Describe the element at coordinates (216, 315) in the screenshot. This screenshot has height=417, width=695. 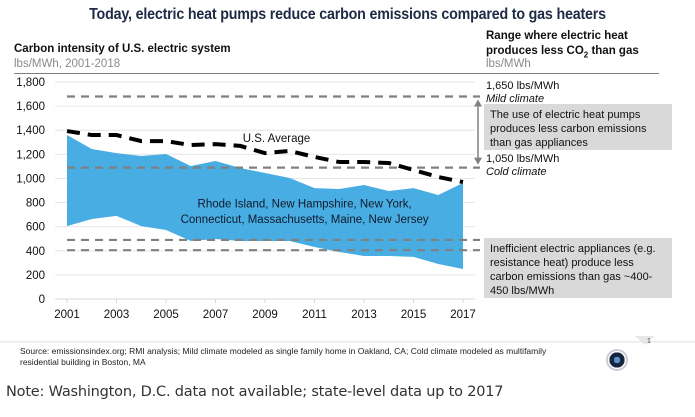
I see `x-tick-label: 2007` at that location.